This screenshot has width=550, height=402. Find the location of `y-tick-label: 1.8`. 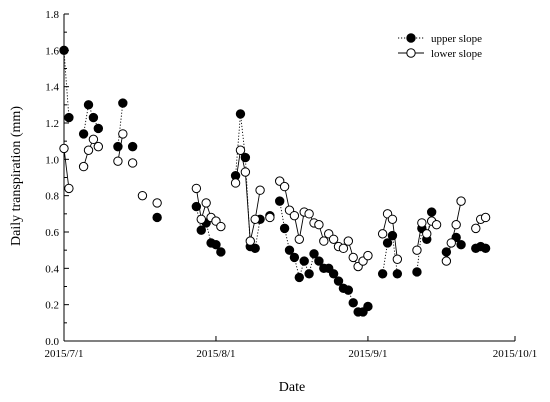

y-tick-label: 1.8 is located at coordinates (52, 15).